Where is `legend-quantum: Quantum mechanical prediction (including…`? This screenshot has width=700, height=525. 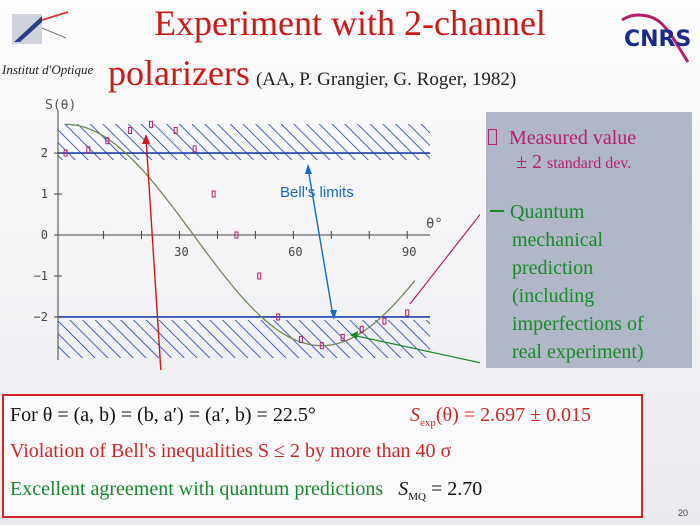
legend-quantum: Quantum mechanical prediction (including… is located at coordinates (592, 282).